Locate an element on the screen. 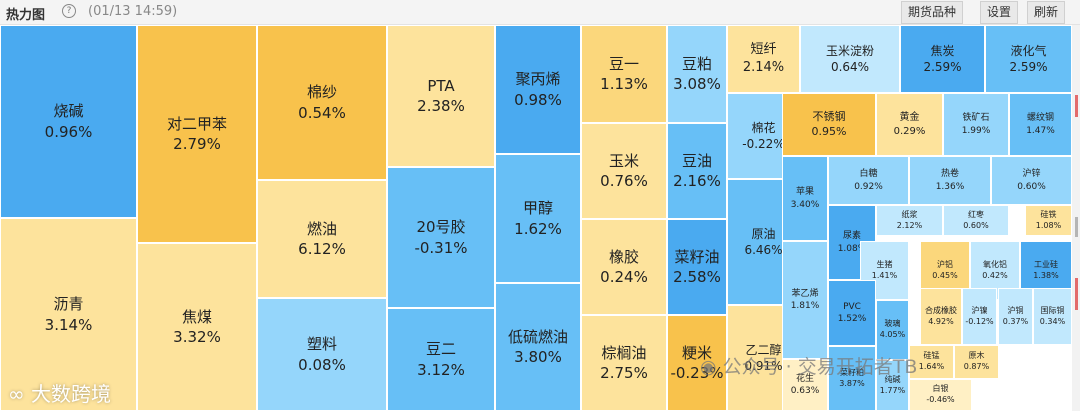 This screenshot has width=1080, height=411. heatmap-cell: 菜籽粕 3.87% is located at coordinates (852, 378).